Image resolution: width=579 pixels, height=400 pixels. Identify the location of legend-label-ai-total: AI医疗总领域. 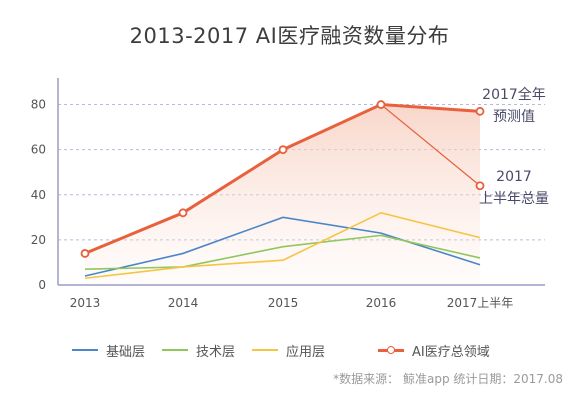
(451, 352).